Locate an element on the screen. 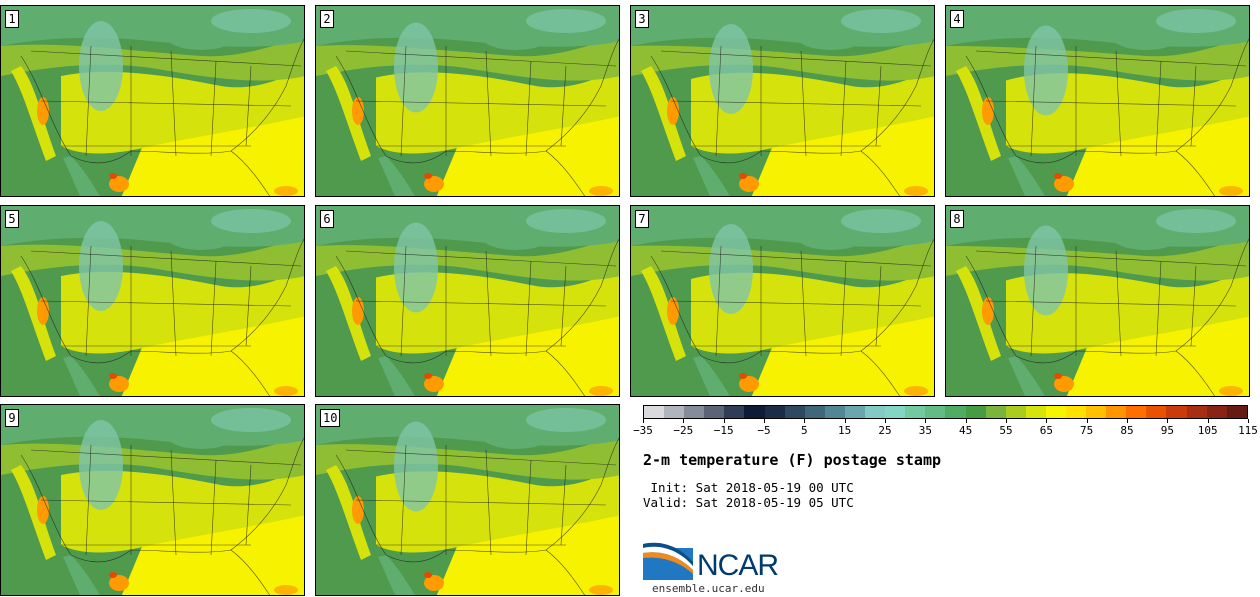 This screenshot has width=1260, height=597. colorbar-tick-label: −35 is located at coordinates (643, 430).